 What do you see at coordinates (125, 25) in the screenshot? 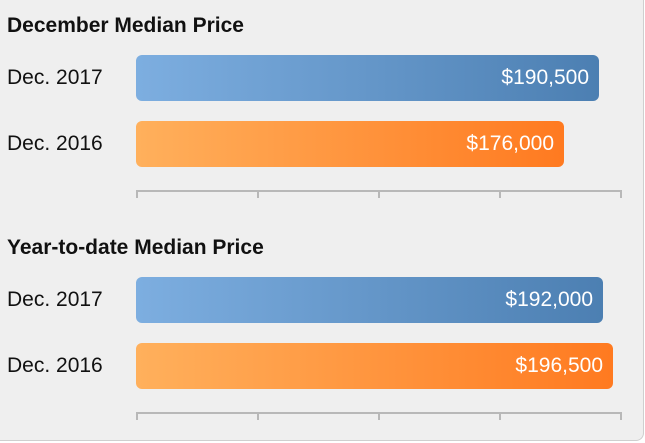
I see `section-title: December Median Price` at bounding box center [125, 25].